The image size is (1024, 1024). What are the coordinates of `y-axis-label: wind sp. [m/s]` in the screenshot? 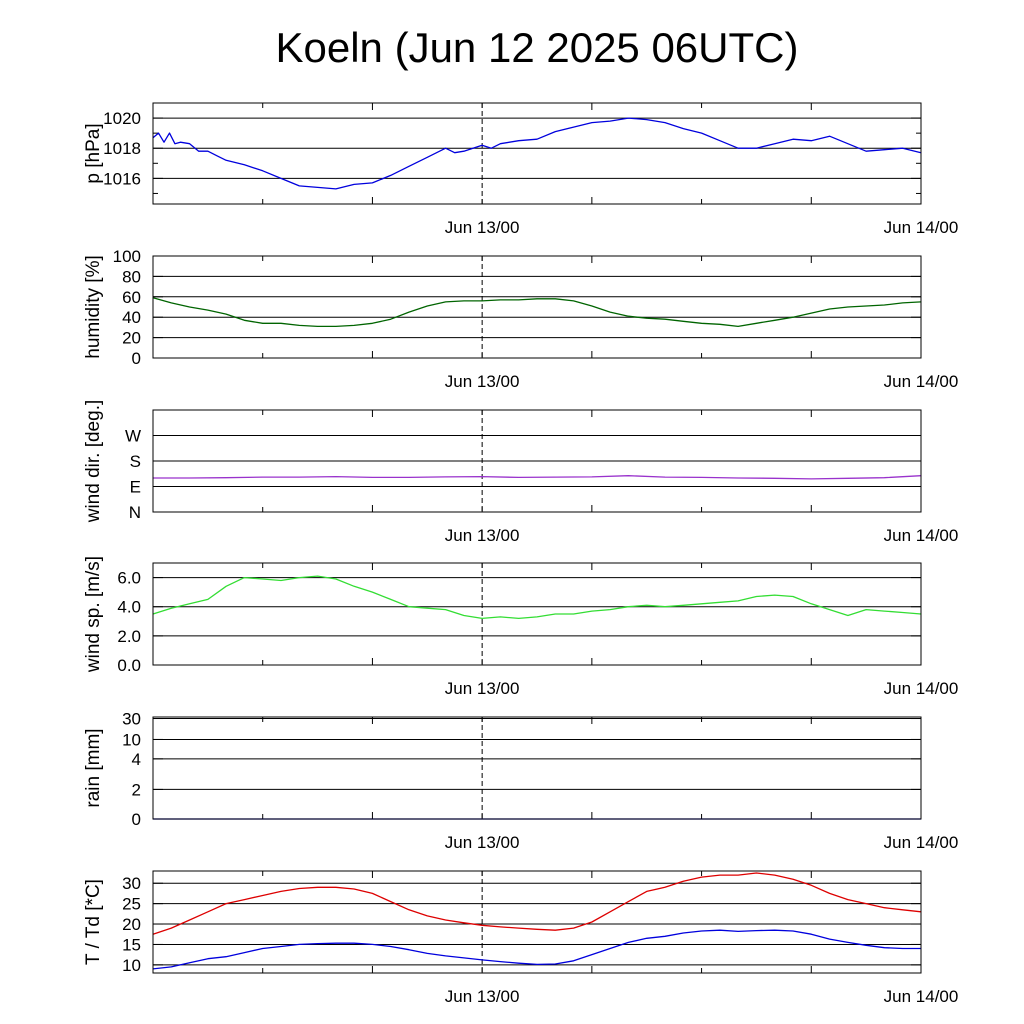 It's located at (93, 614).